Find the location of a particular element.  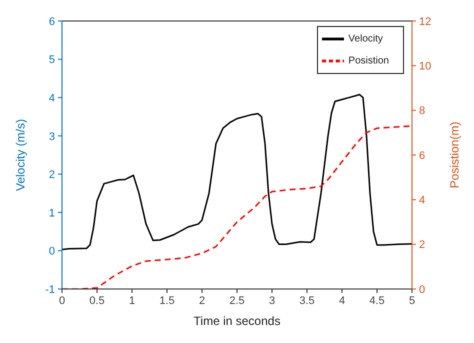

legend-label: Posistion is located at coordinates (368, 61).